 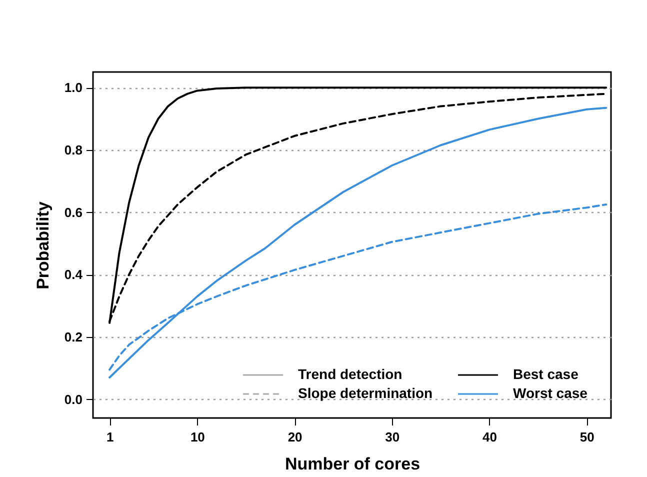 I want to click on legend-label: Worst case, so click(x=550, y=393).